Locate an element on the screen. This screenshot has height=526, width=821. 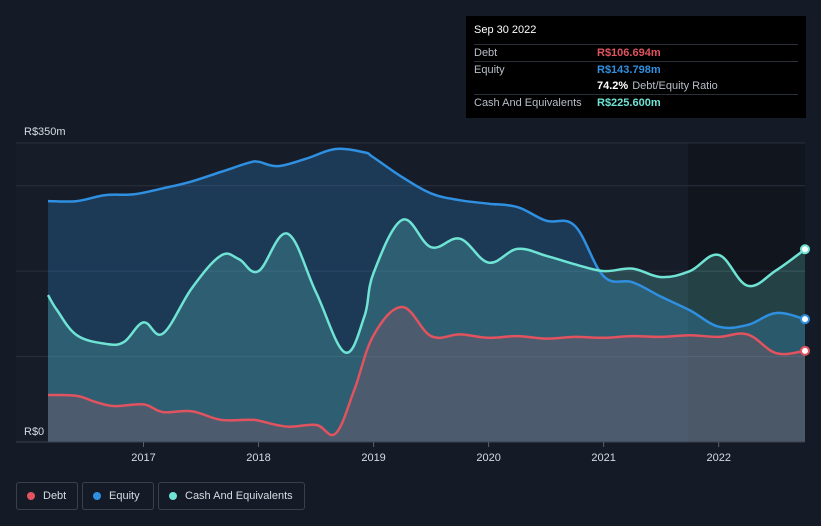
x-tick-label: 2020 is located at coordinates (488, 458).